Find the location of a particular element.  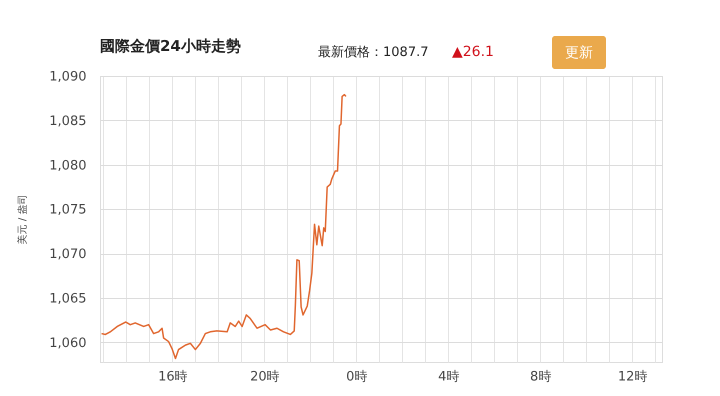

x-tick-label: 0時 is located at coordinates (357, 377).